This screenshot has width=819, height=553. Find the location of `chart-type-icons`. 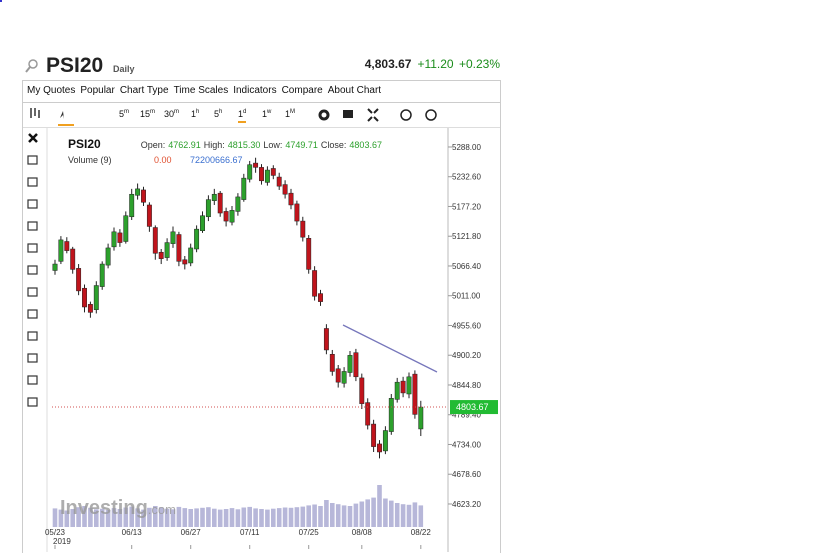

chart-type-icons is located at coordinates (53, 115).